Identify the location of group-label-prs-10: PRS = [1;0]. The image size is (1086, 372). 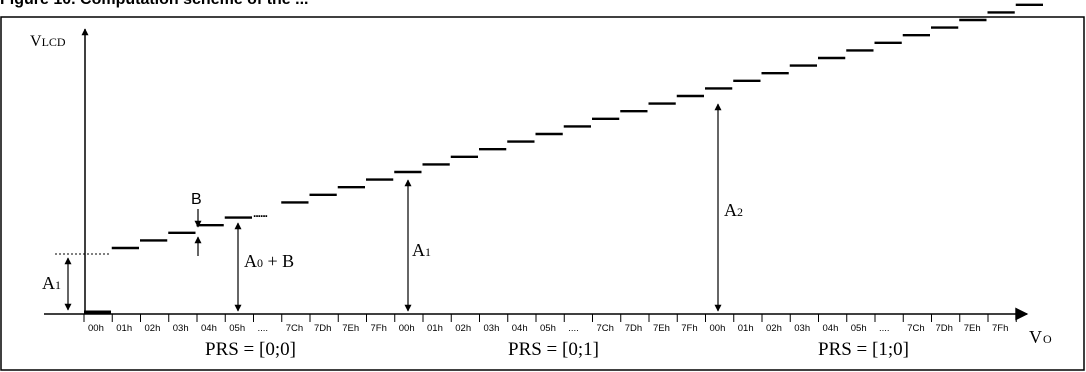
(863, 349).